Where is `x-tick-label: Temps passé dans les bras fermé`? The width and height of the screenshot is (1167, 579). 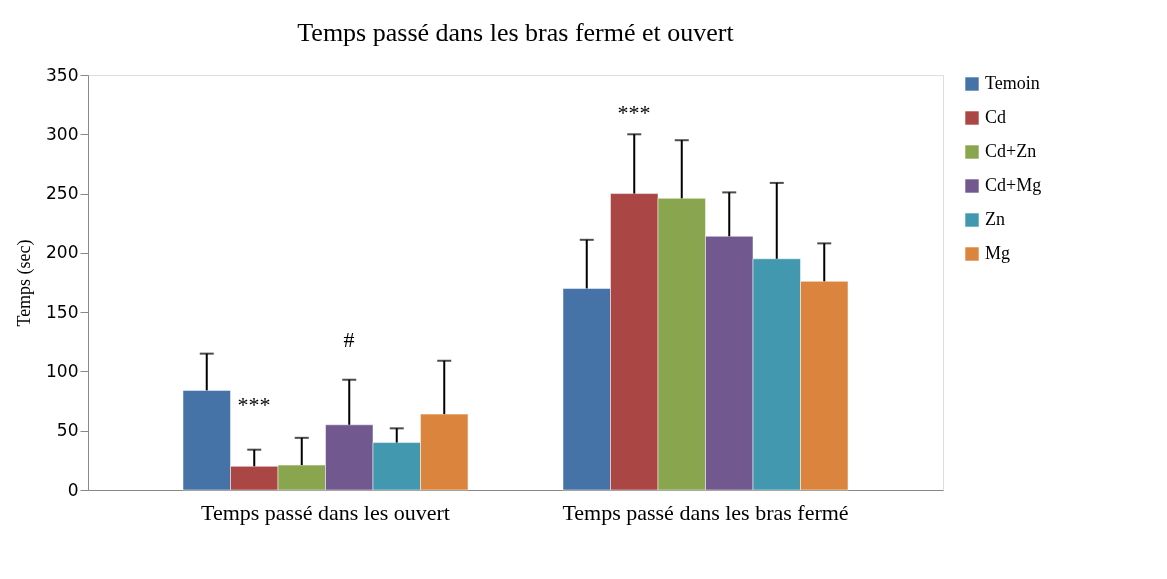
x-tick-label: Temps passé dans les bras fermé is located at coordinates (705, 512).